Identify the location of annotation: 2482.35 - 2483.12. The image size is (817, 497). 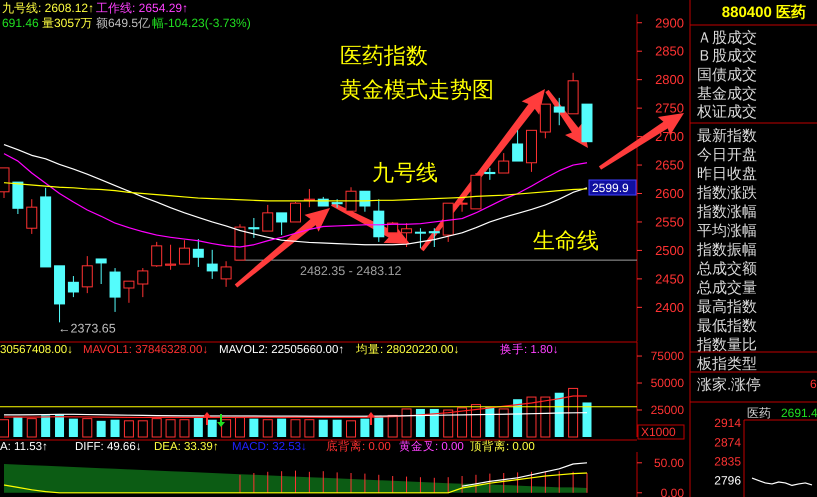
(351, 271).